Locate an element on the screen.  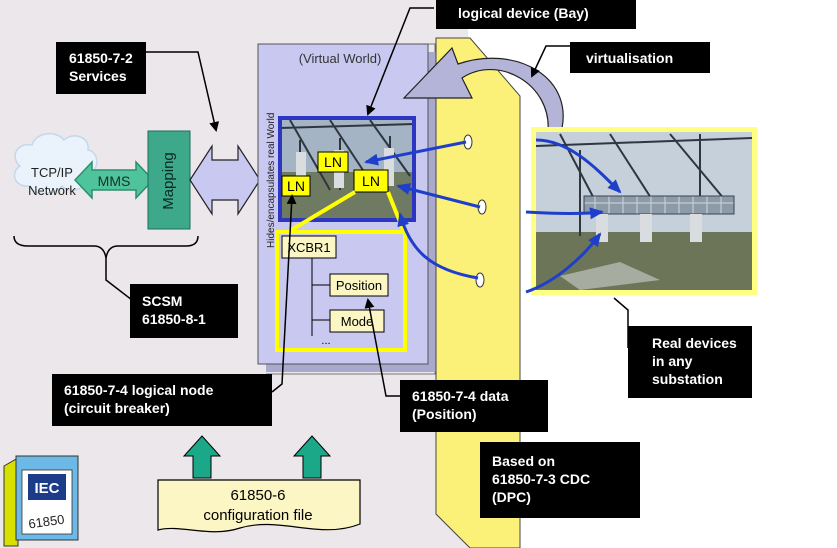
xcbr1-label: XCBR1 is located at coordinates (308, 247).